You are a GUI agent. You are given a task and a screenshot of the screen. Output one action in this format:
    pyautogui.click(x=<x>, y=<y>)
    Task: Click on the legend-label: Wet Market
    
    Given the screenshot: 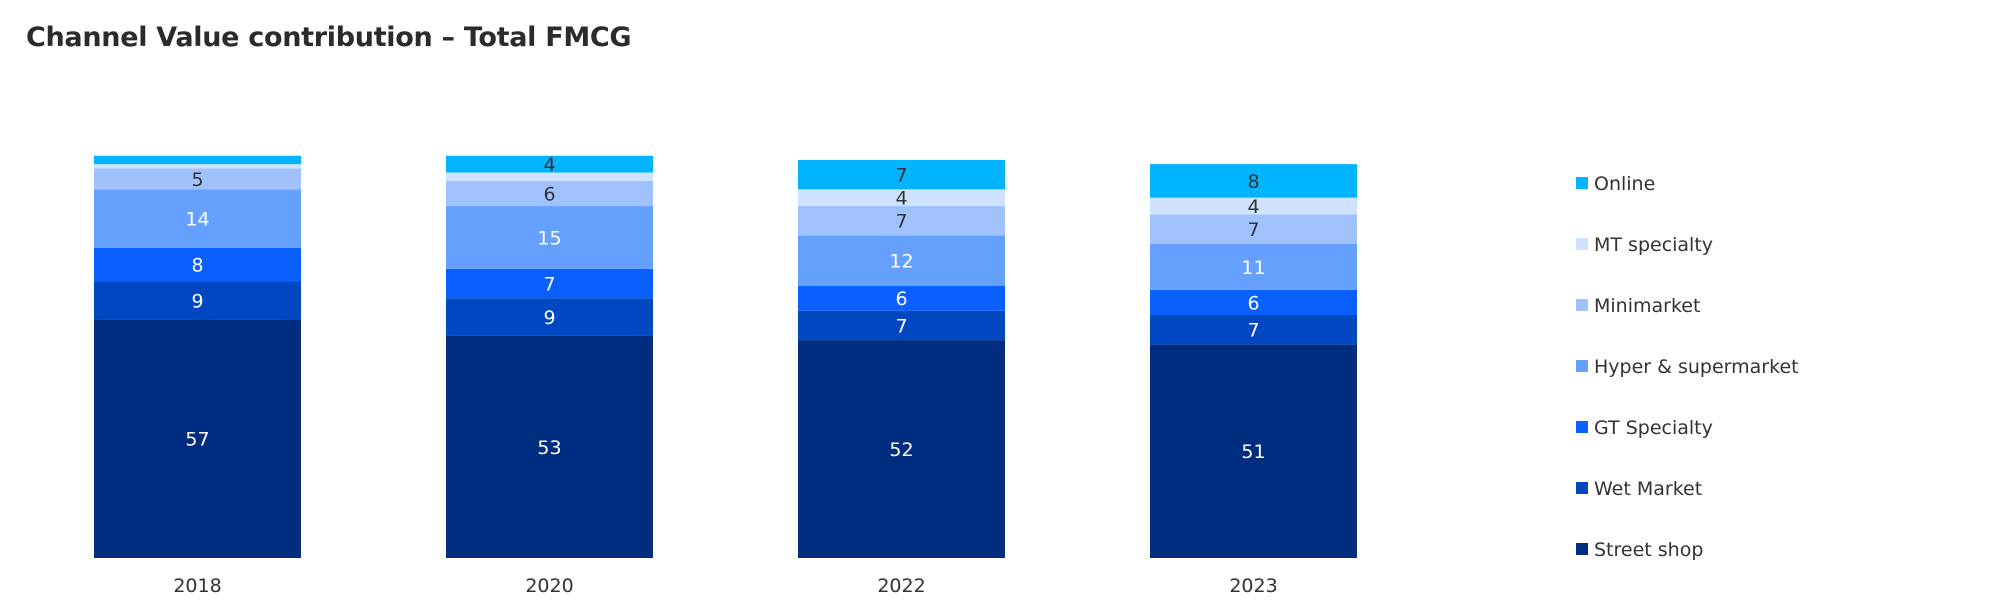 What is the action you would take?
    pyautogui.click(x=1648, y=489)
    